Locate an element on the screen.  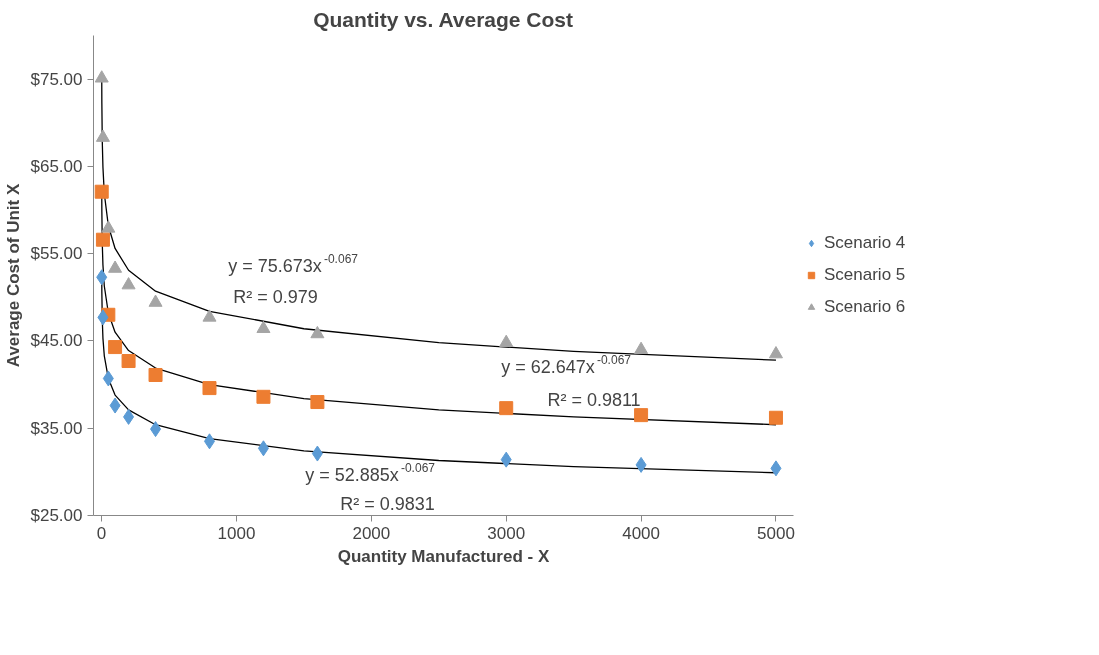
x-tick-label: 2000 is located at coordinates (371, 533).